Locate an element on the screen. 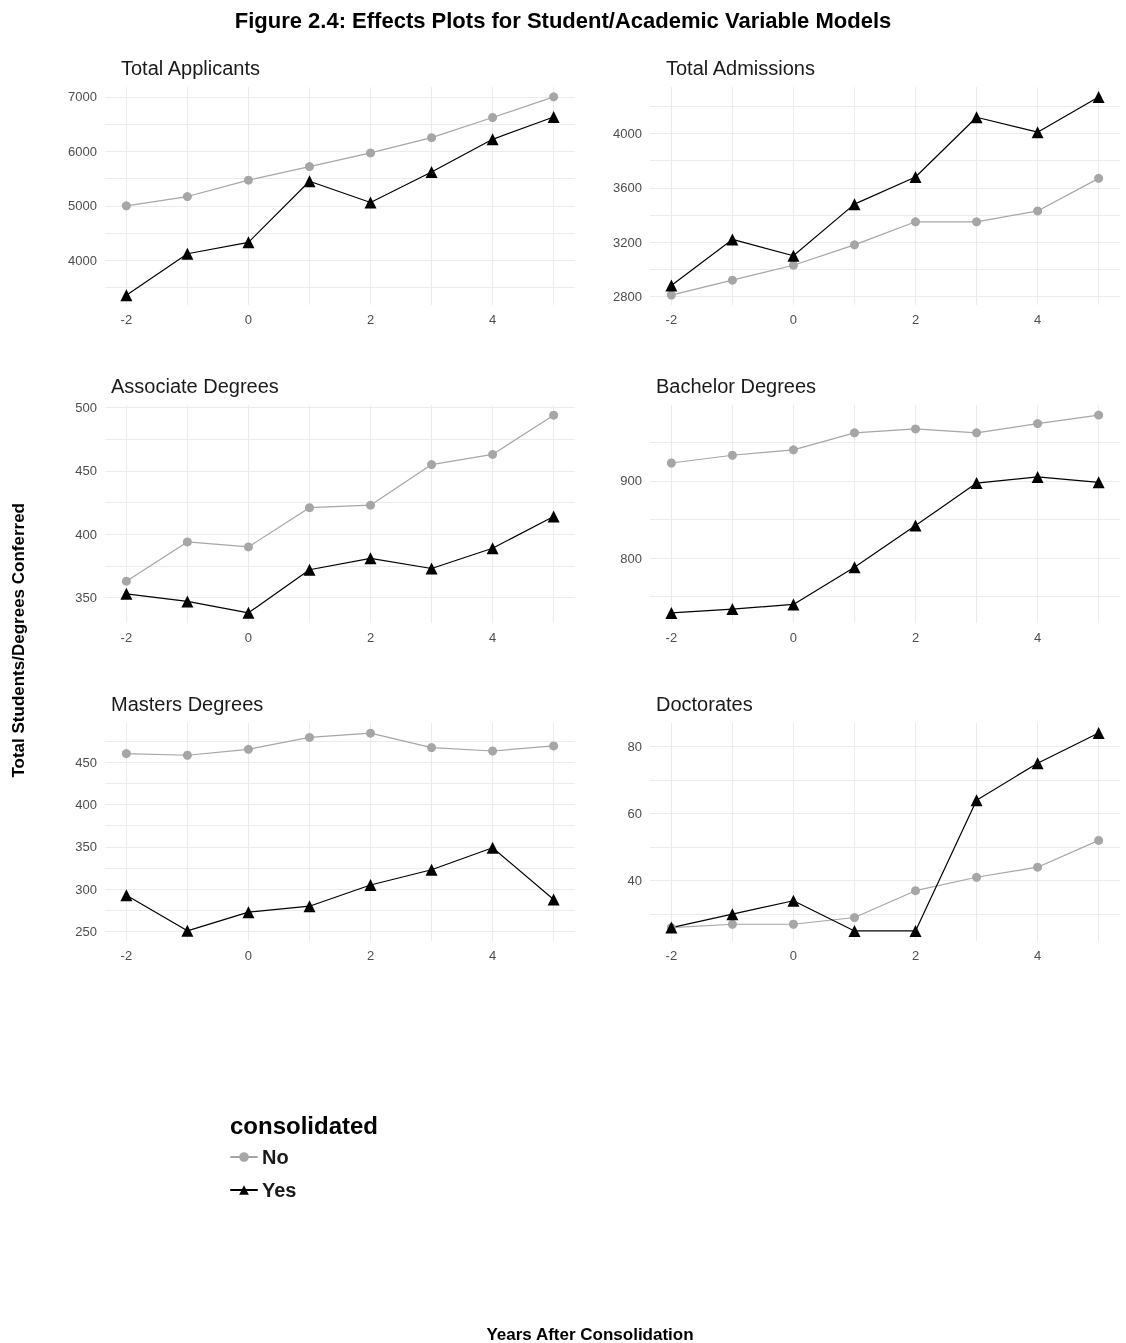 The height and width of the screenshot is (1343, 1126). y-tick-label: 500 is located at coordinates (86, 408).